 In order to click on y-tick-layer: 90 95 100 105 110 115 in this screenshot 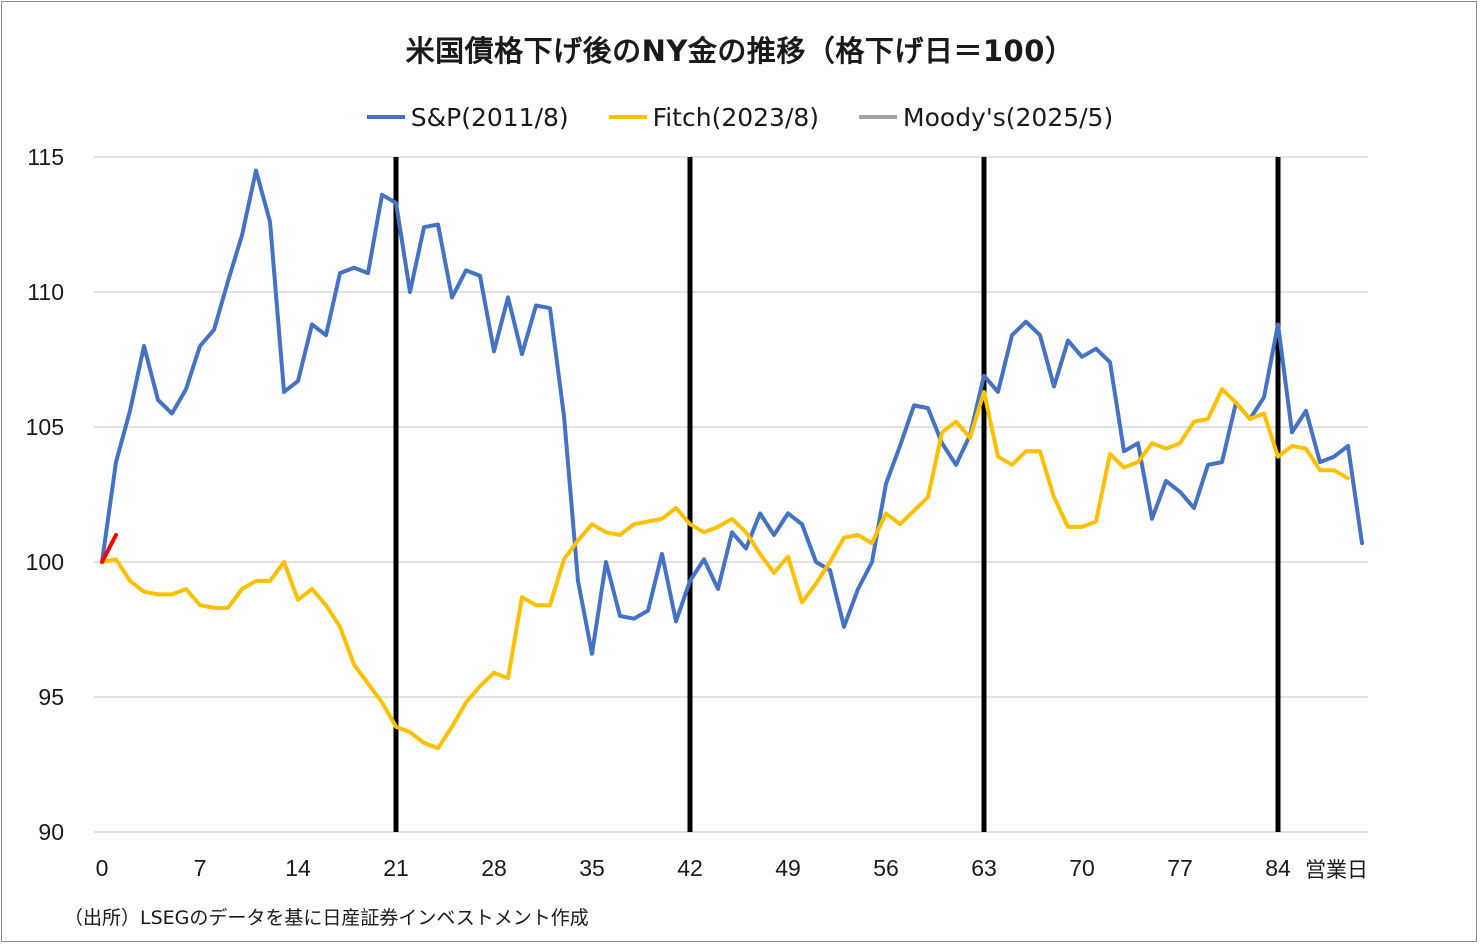, I will do `click(45, 494)`.